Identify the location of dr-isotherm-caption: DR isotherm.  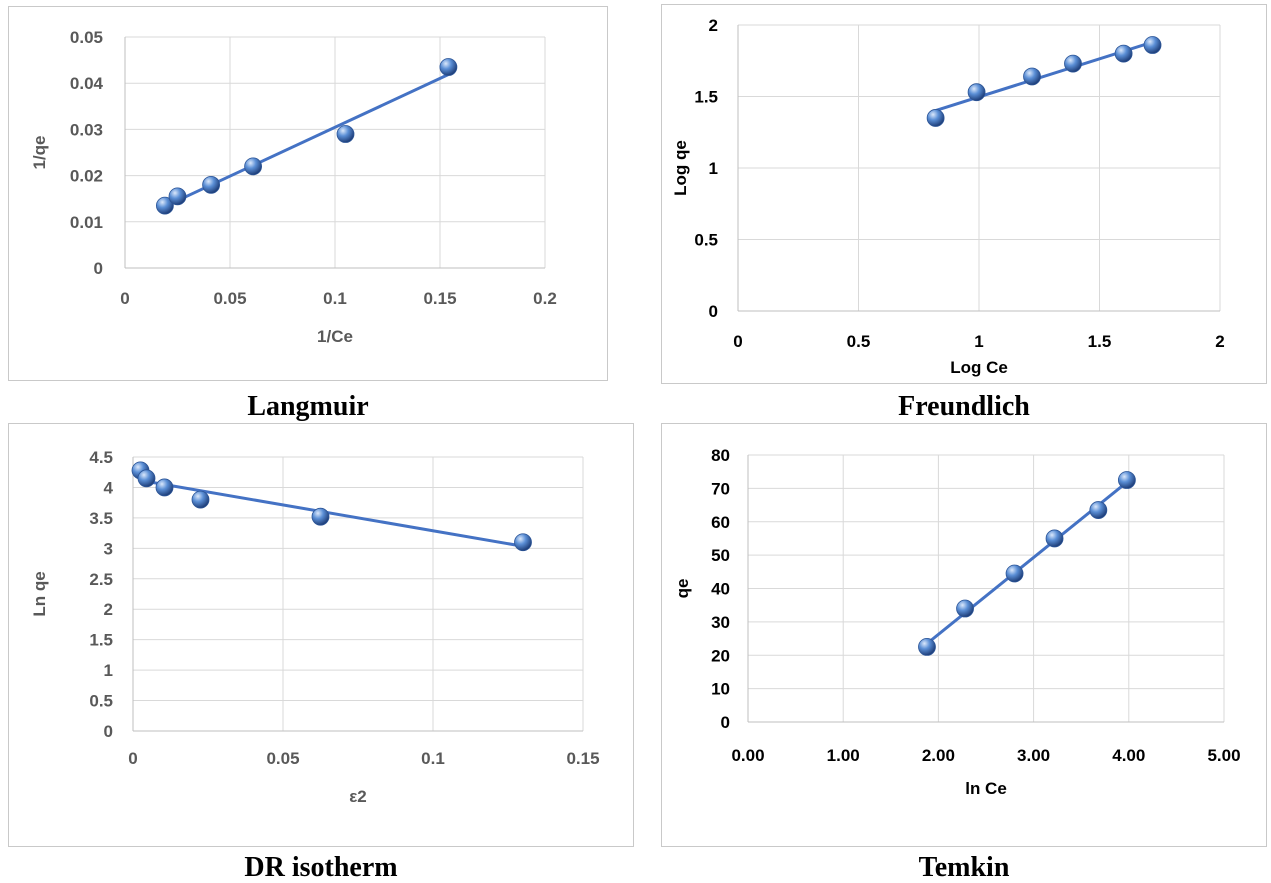
(321, 867).